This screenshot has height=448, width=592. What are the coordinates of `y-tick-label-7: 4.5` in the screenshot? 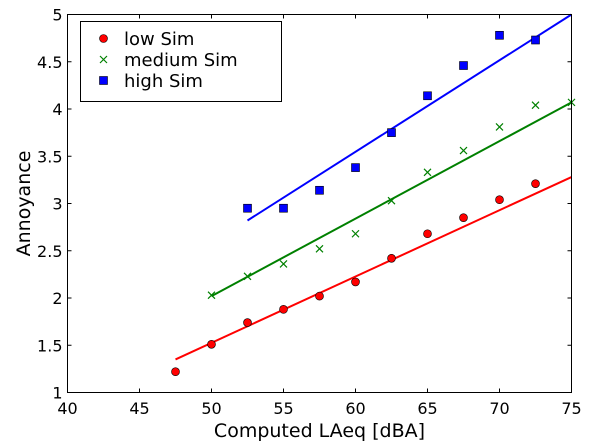 It's located at (49, 62).